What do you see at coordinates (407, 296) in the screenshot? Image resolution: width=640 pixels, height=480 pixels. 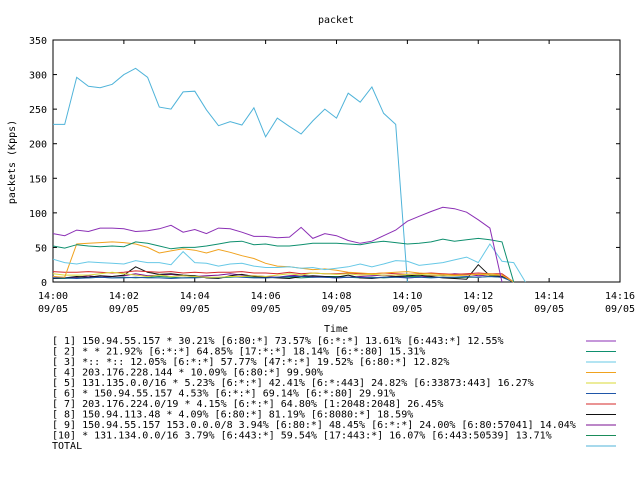 I see `x-tick-time-label: 14:10` at bounding box center [407, 296].